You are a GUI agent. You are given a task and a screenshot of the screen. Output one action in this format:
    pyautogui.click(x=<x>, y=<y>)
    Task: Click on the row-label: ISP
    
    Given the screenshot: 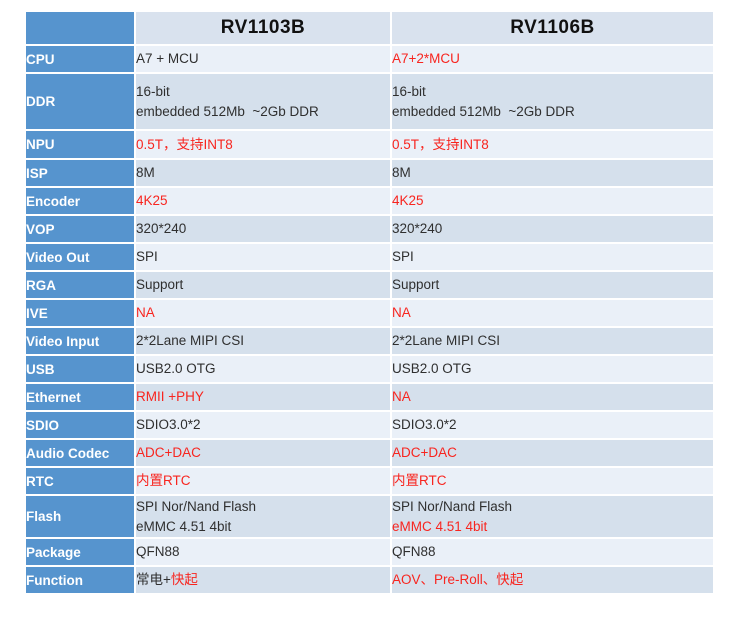 What is the action you would take?
    pyautogui.click(x=80, y=173)
    